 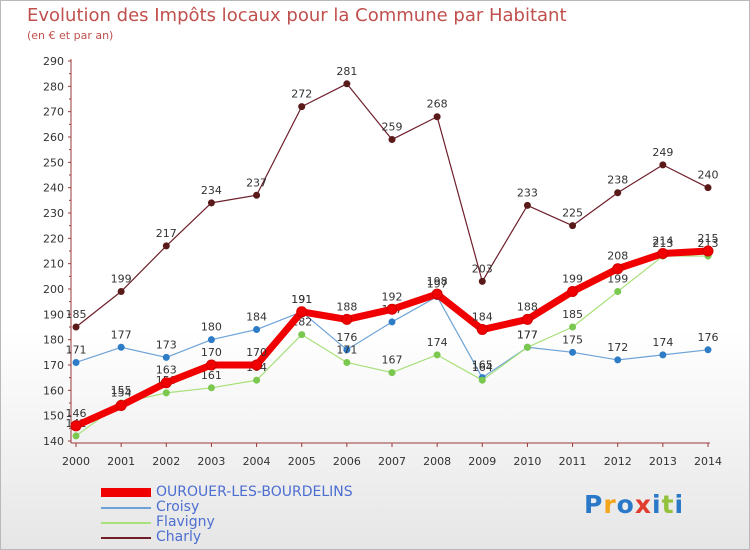 I want to click on data-label-ourouer-les-bourdelins: 154, so click(x=121, y=393).